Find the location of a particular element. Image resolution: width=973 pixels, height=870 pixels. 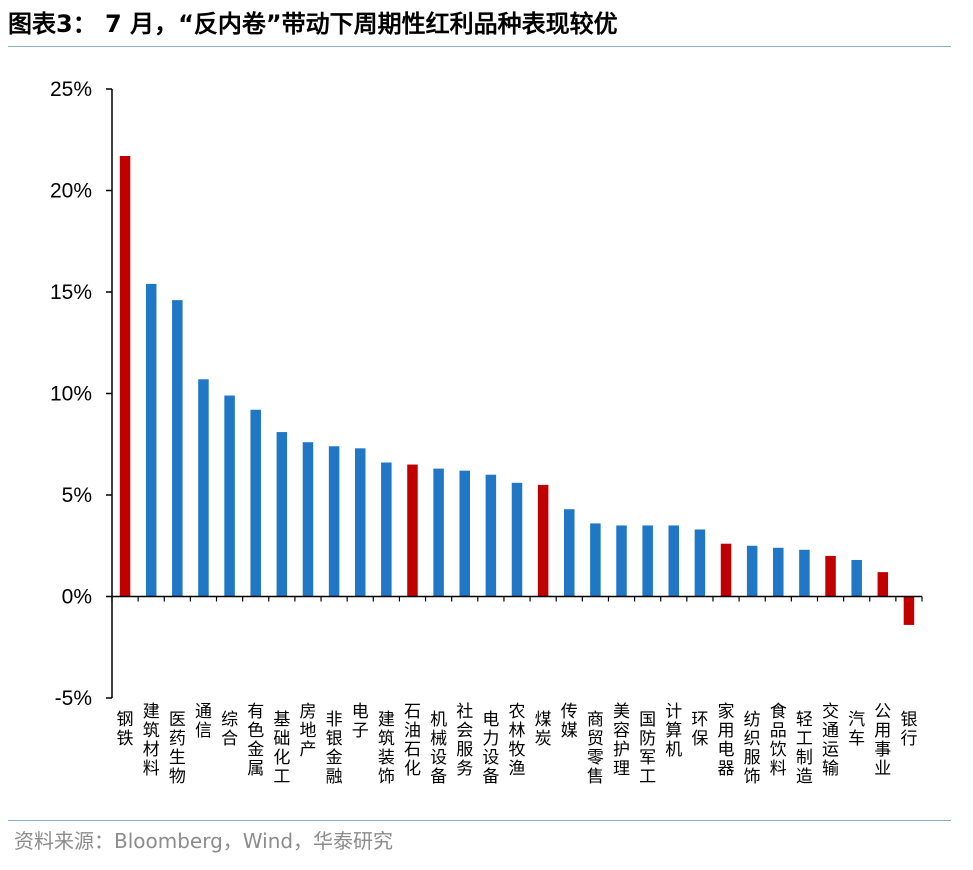

x-category-label: 家用电器 is located at coordinates (726, 740).